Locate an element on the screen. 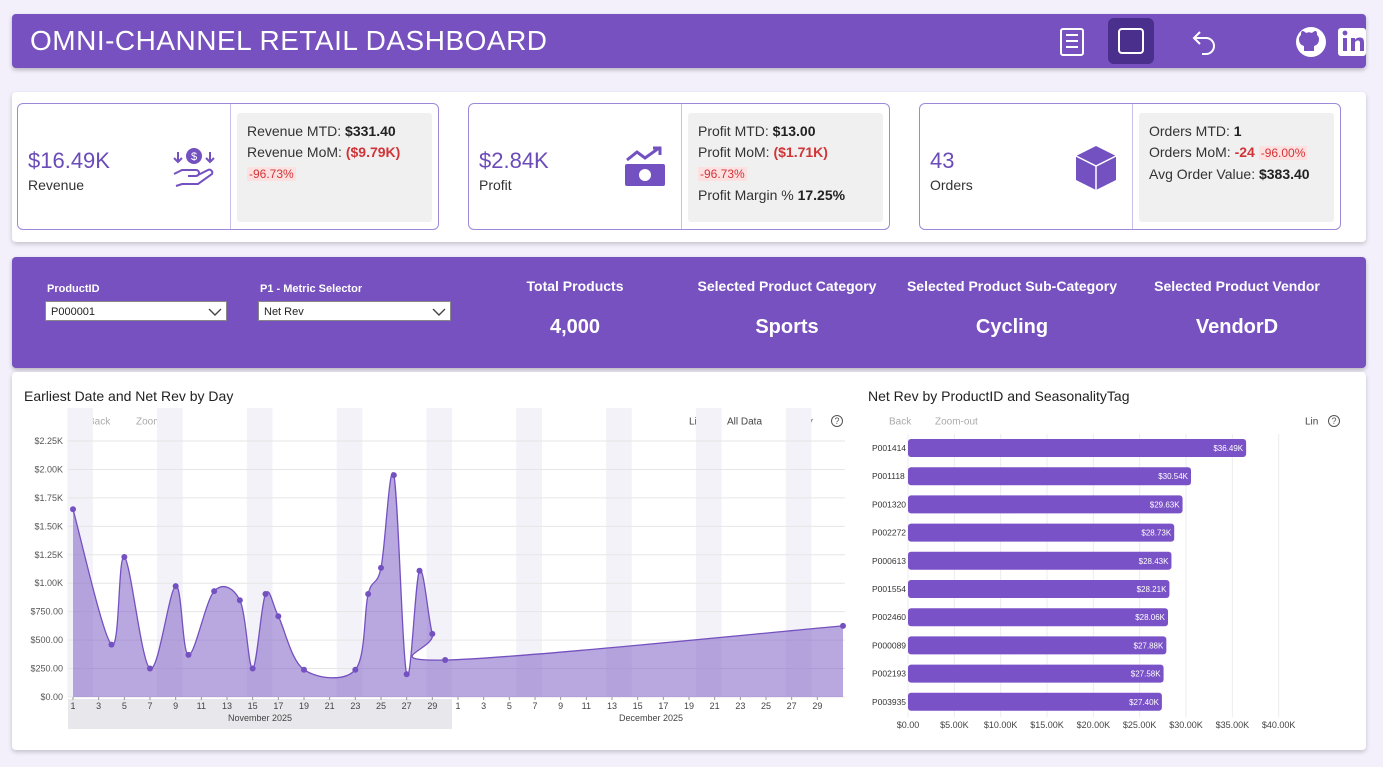 The image size is (1383, 767). y-tick-label: P002272 is located at coordinates (889, 533).